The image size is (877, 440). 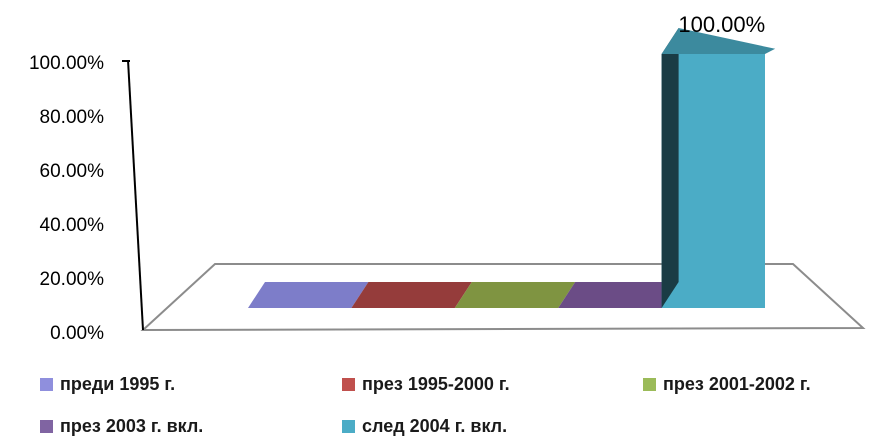 I want to click on y-tick-labels: 0.00% 20.00% 40.00% 60.00% 80.00% 100.00%, so click(x=66, y=198).